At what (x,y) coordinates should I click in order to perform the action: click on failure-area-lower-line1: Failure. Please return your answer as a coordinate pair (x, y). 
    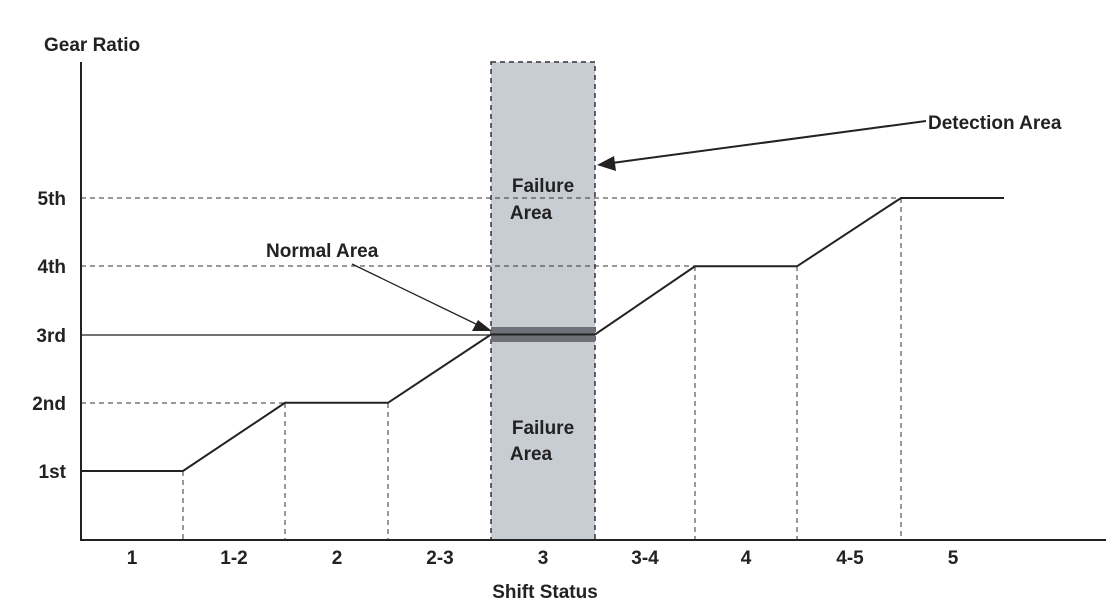
    Looking at the image, I should click on (543, 428).